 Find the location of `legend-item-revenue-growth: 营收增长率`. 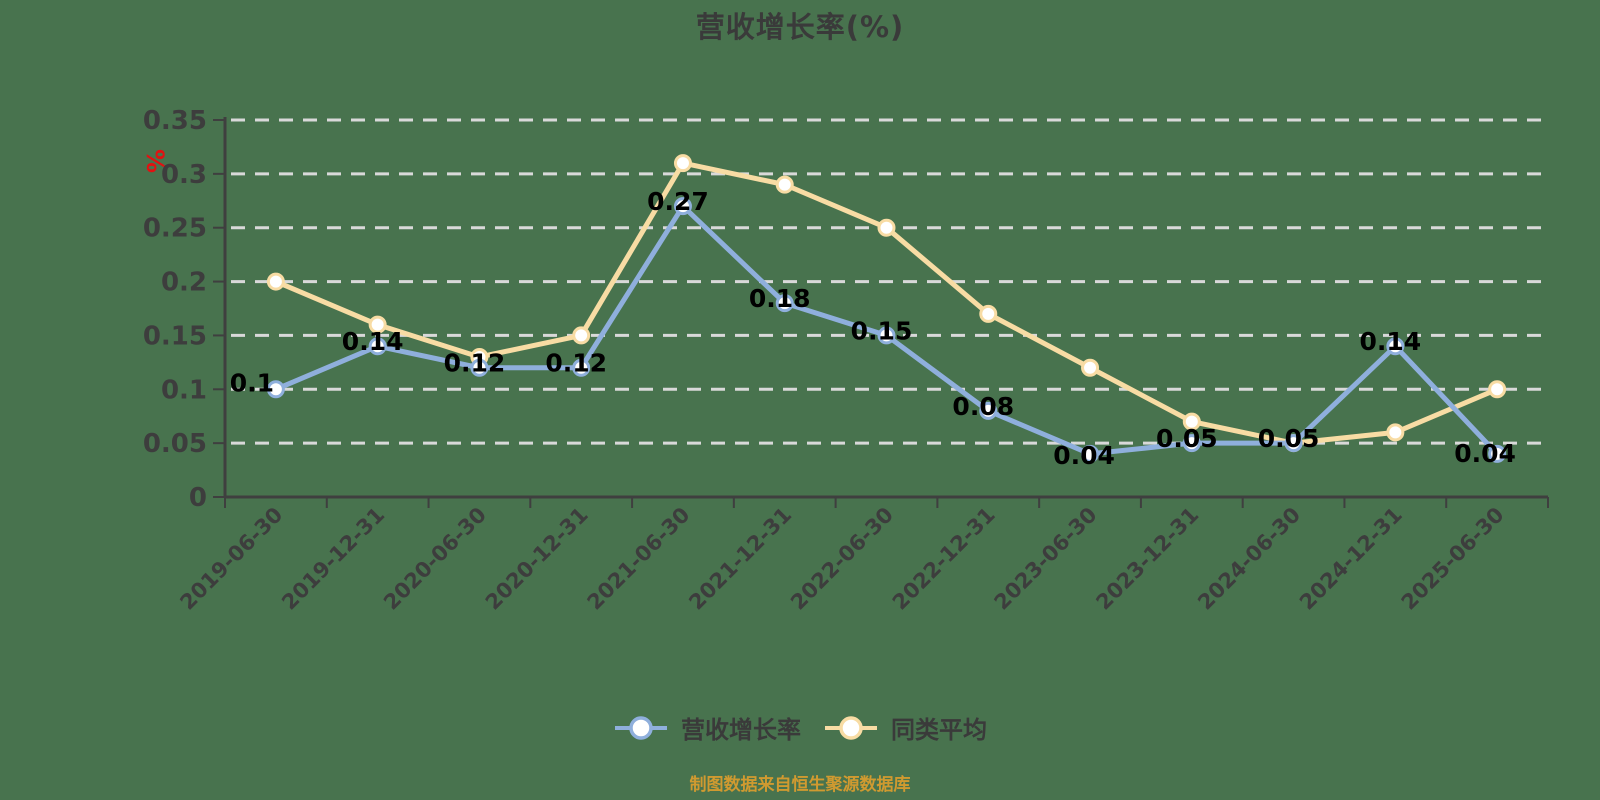

legend-item-revenue-growth: 营收增长率 is located at coordinates (707, 727).